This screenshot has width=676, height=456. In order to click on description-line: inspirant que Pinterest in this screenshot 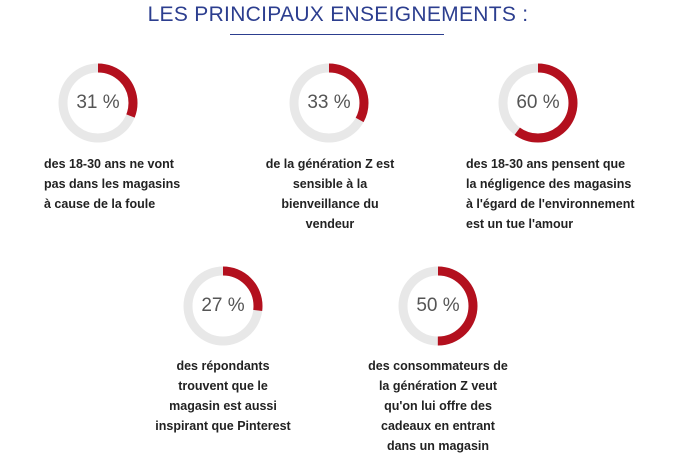, I will do `click(223, 426)`.